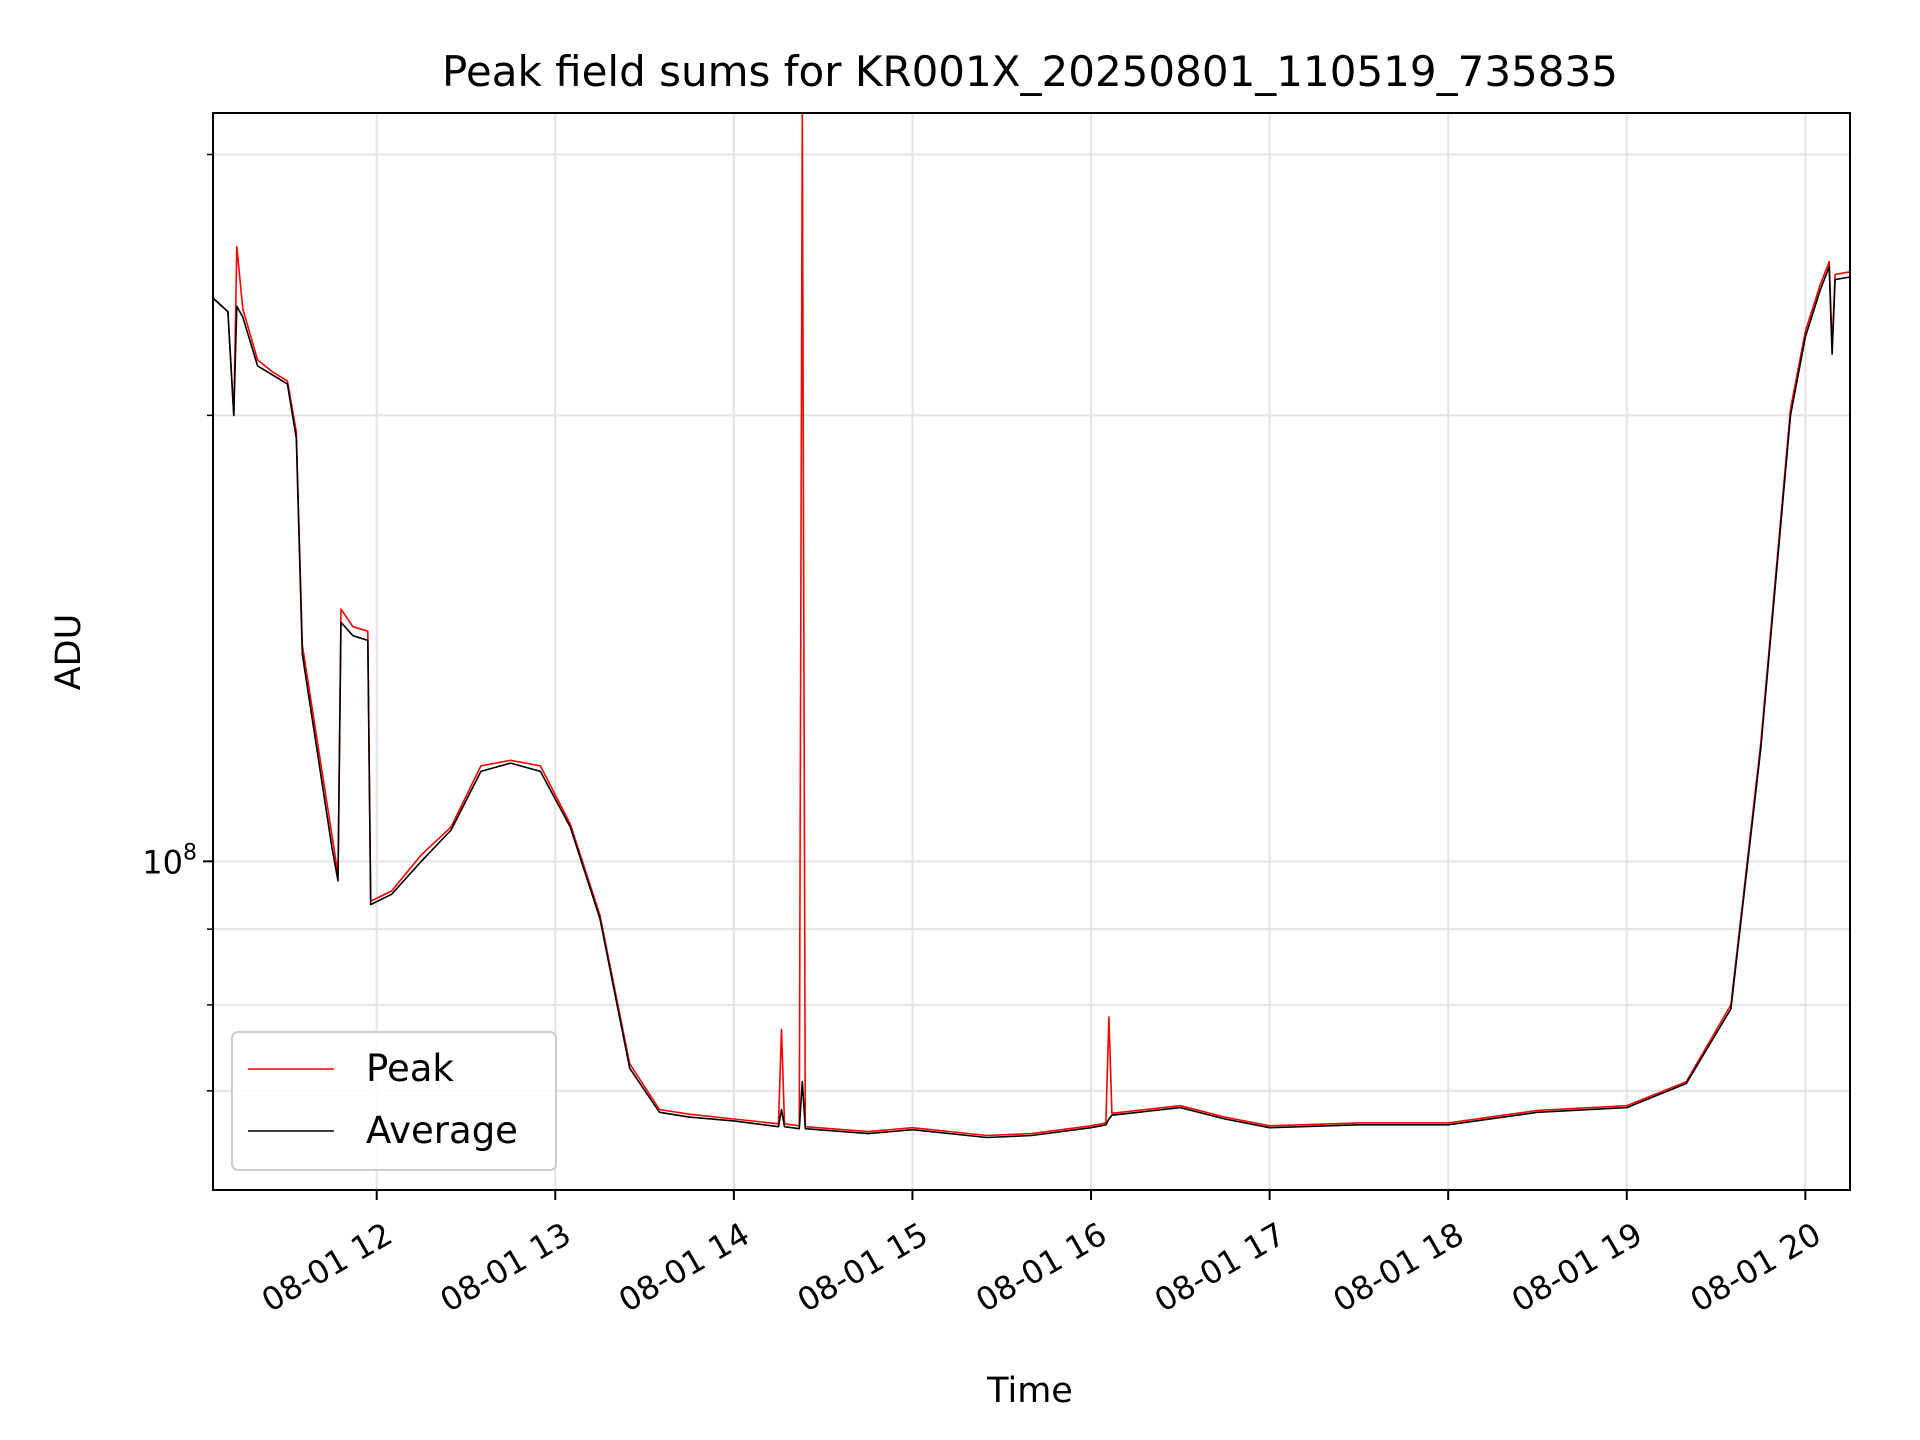 The height and width of the screenshot is (1440, 1920). I want to click on y-axis-title: ADU, so click(69, 652).